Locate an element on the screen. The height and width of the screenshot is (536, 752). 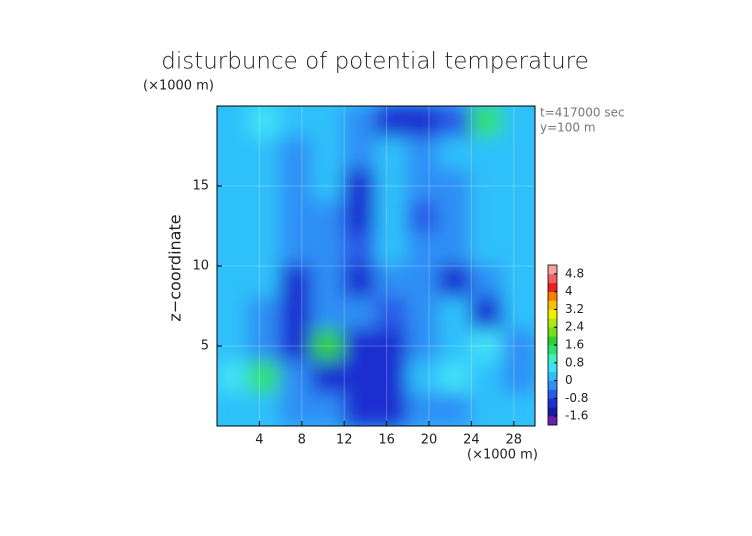
y-tick-label: 10 is located at coordinates (200, 266).